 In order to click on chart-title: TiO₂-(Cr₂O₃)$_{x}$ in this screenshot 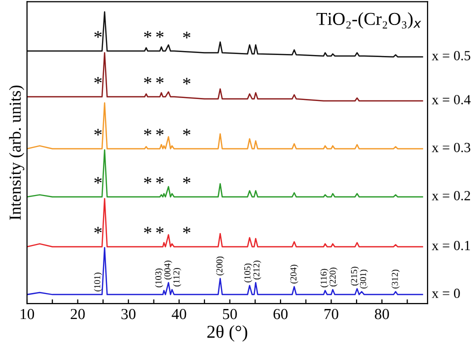, I will do `click(369, 20)`.